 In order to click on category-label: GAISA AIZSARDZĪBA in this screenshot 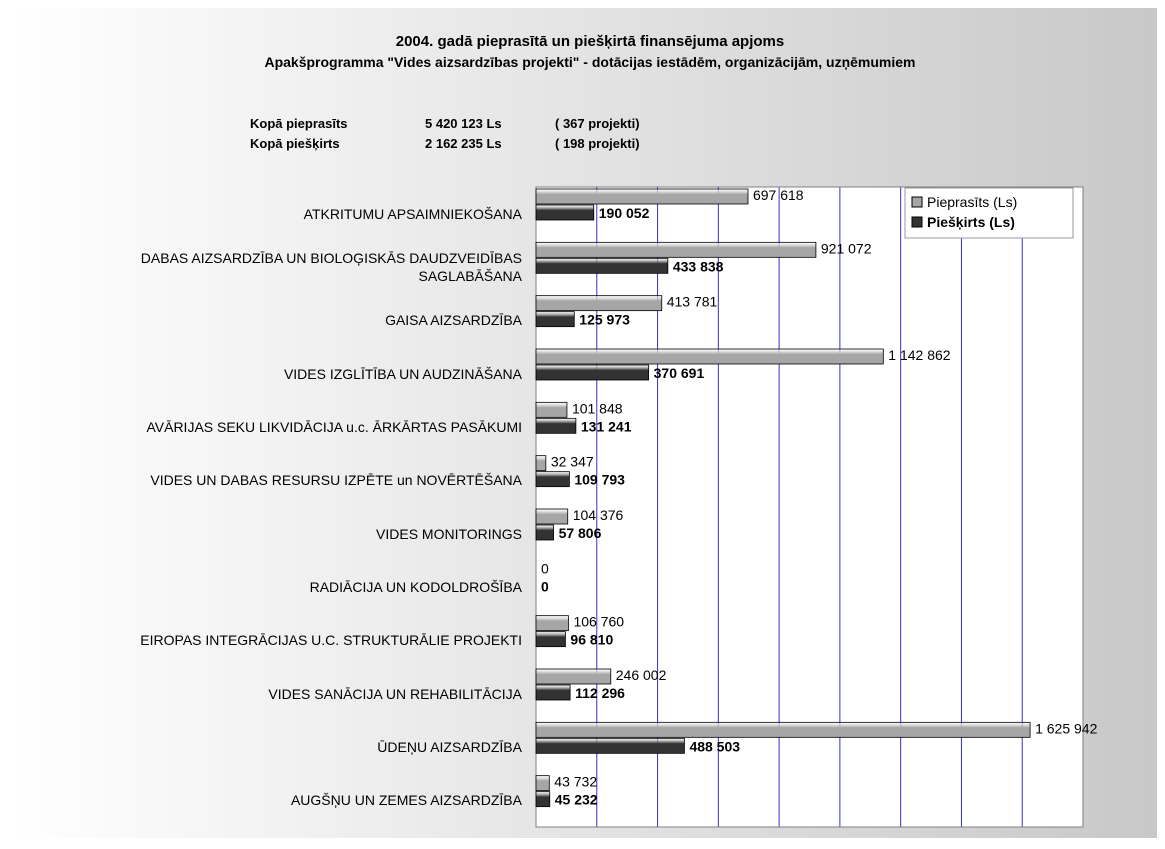, I will do `click(453, 320)`.